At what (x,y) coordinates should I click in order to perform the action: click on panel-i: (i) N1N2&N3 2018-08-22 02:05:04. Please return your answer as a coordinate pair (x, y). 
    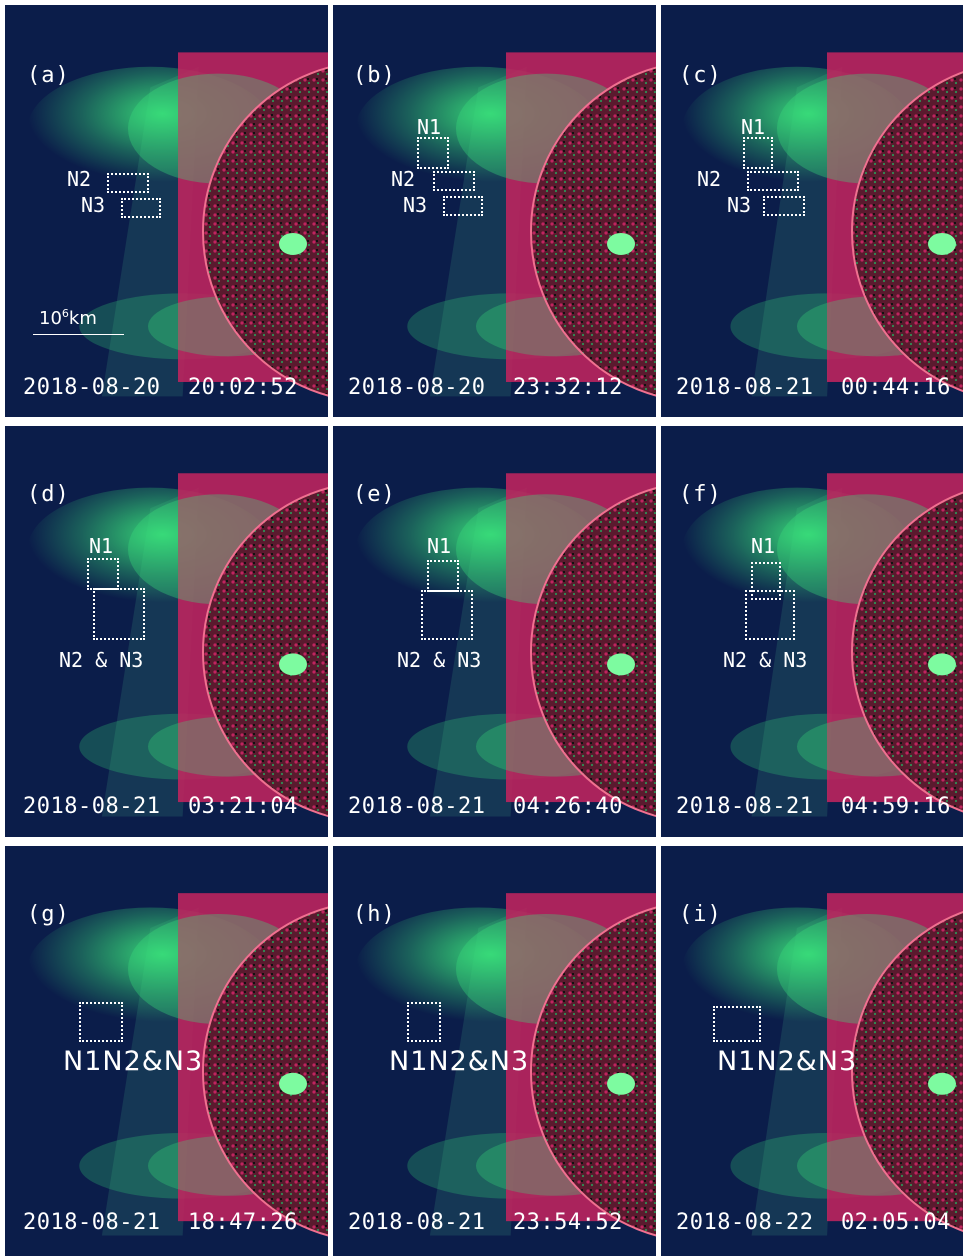
    Looking at the image, I should click on (812, 1051).